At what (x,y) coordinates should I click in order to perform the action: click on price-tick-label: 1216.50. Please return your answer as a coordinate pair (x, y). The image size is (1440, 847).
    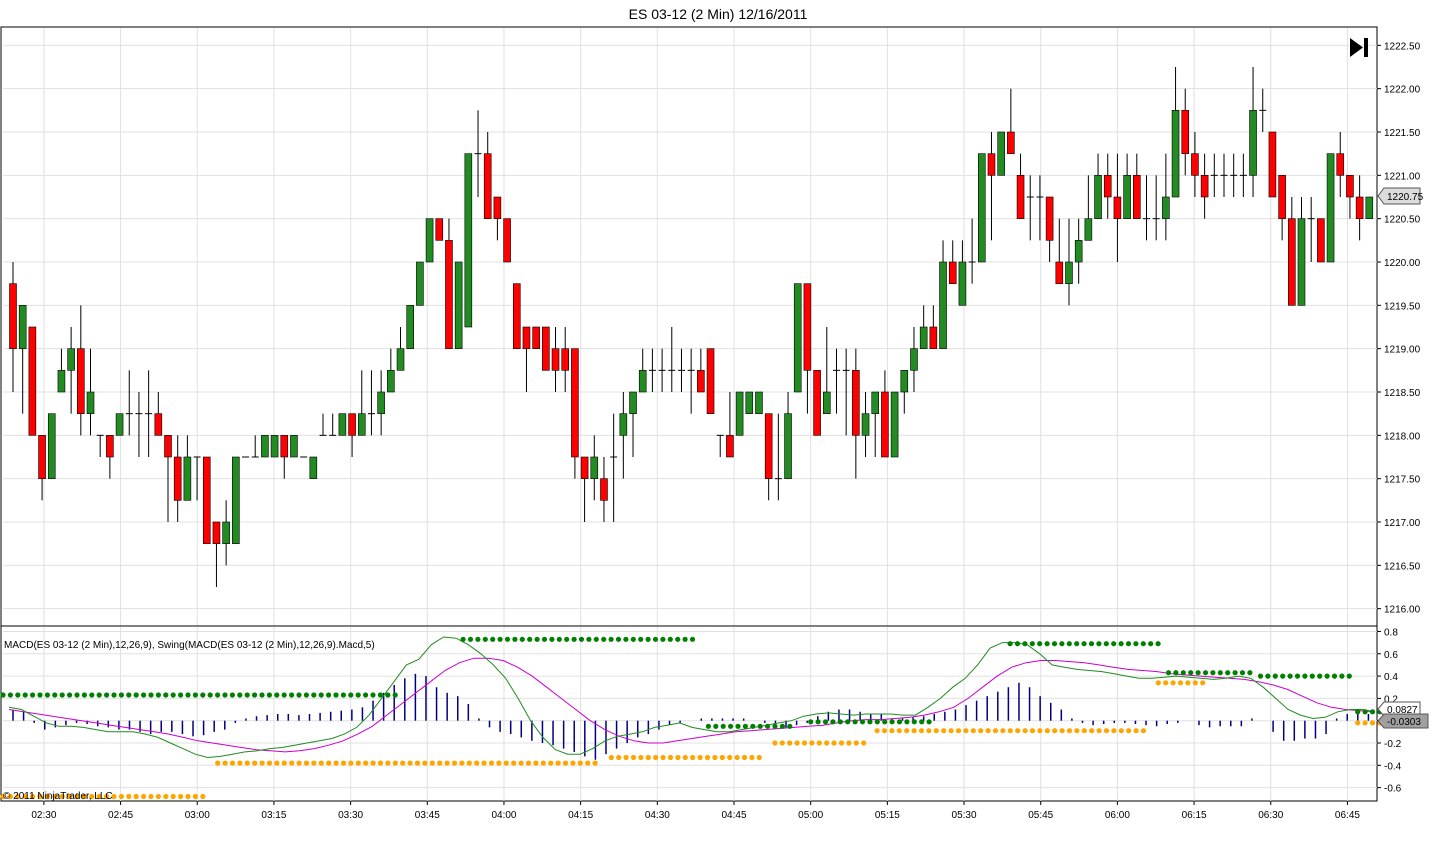
    Looking at the image, I should click on (1402, 566).